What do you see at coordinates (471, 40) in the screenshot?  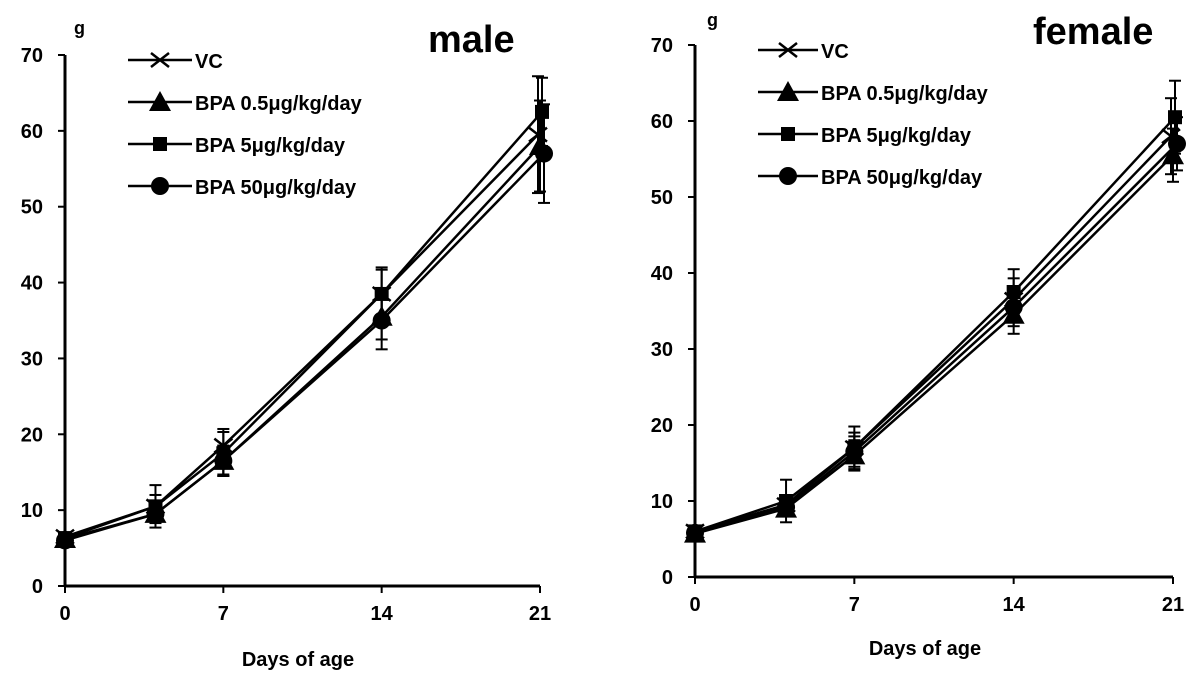 I see `chart-title: male` at bounding box center [471, 40].